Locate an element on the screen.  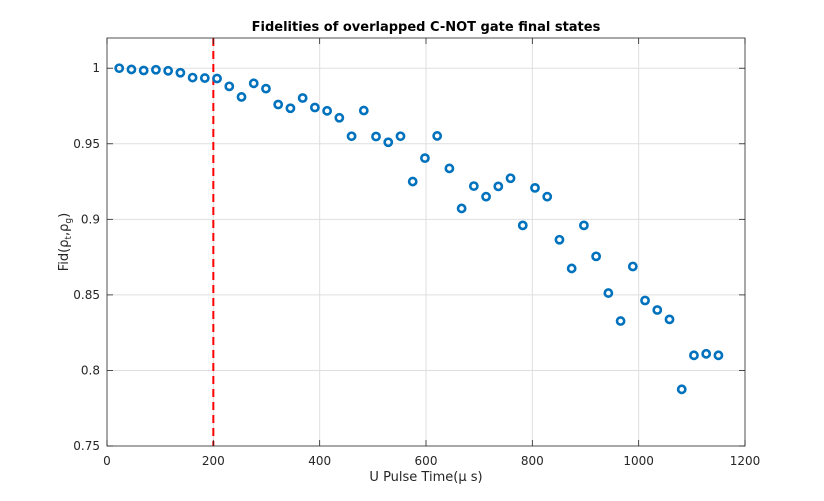
y-tick-label: 0.85 is located at coordinates (86, 295).